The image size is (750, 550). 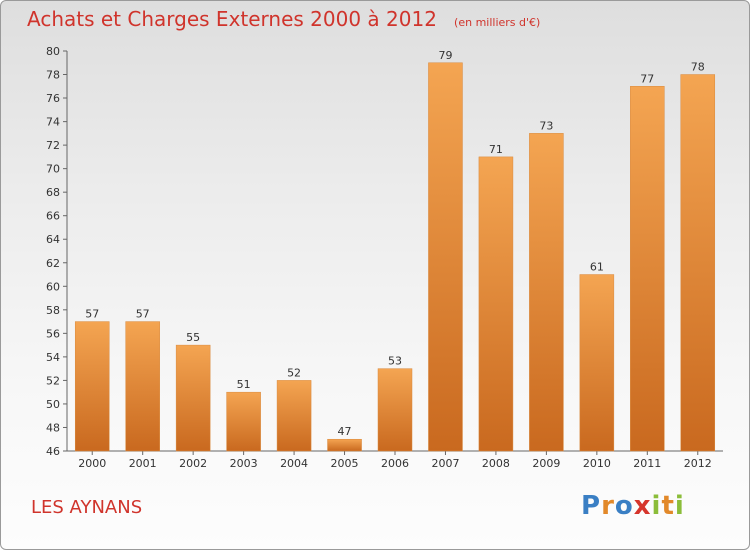 What do you see at coordinates (546, 292) in the screenshot?
I see `bar-2009` at bounding box center [546, 292].